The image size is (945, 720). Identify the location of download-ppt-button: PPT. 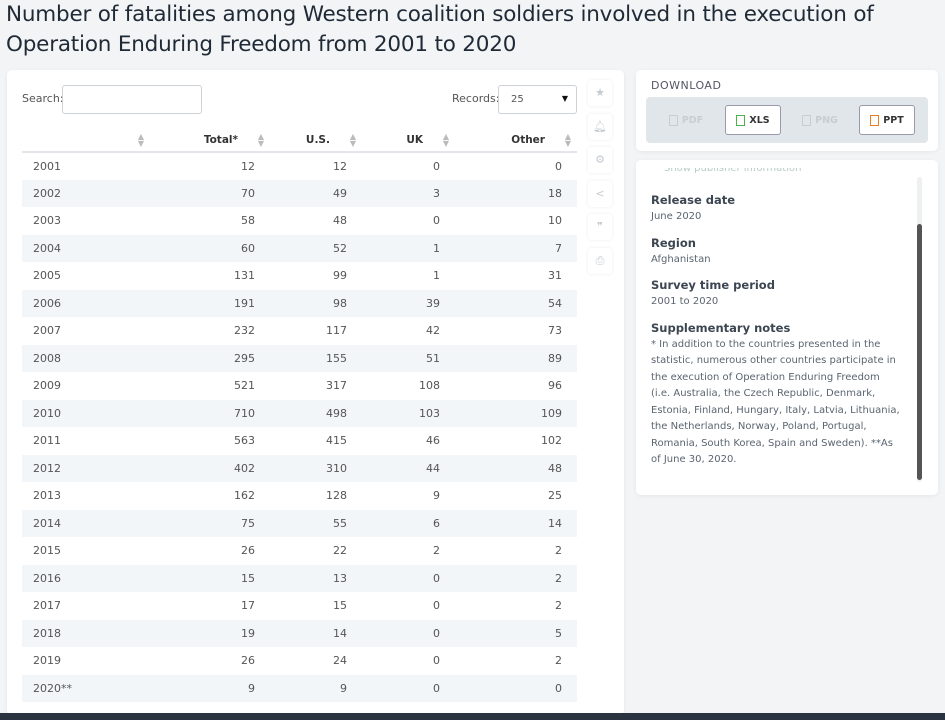
(887, 120).